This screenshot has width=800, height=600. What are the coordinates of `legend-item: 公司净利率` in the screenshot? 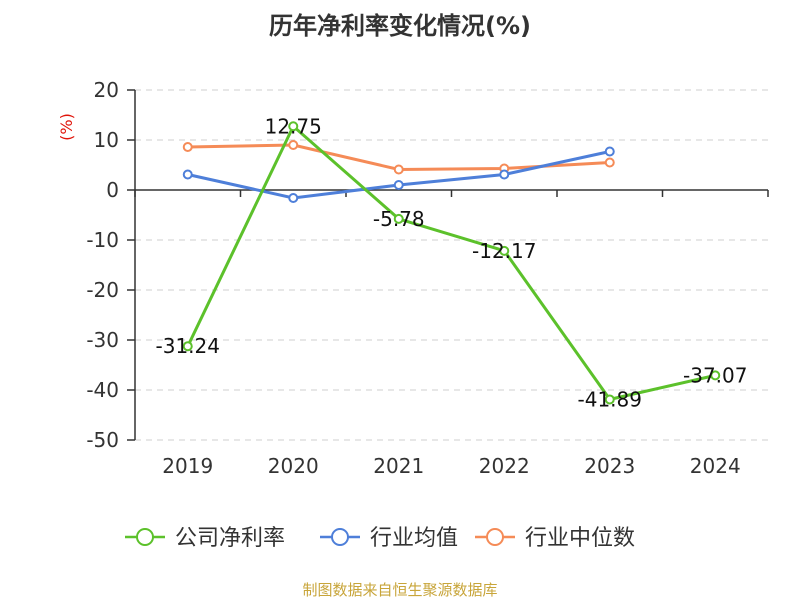 It's located at (205, 538).